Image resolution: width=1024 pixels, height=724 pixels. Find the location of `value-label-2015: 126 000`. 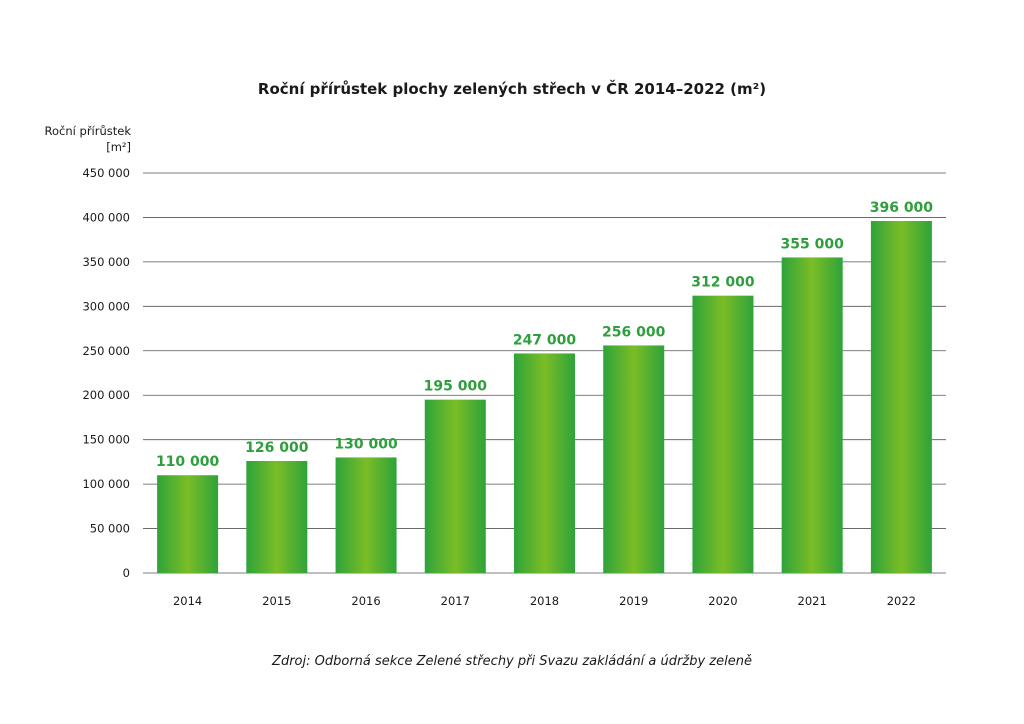

value-label-2015: 126 000 is located at coordinates (277, 448).